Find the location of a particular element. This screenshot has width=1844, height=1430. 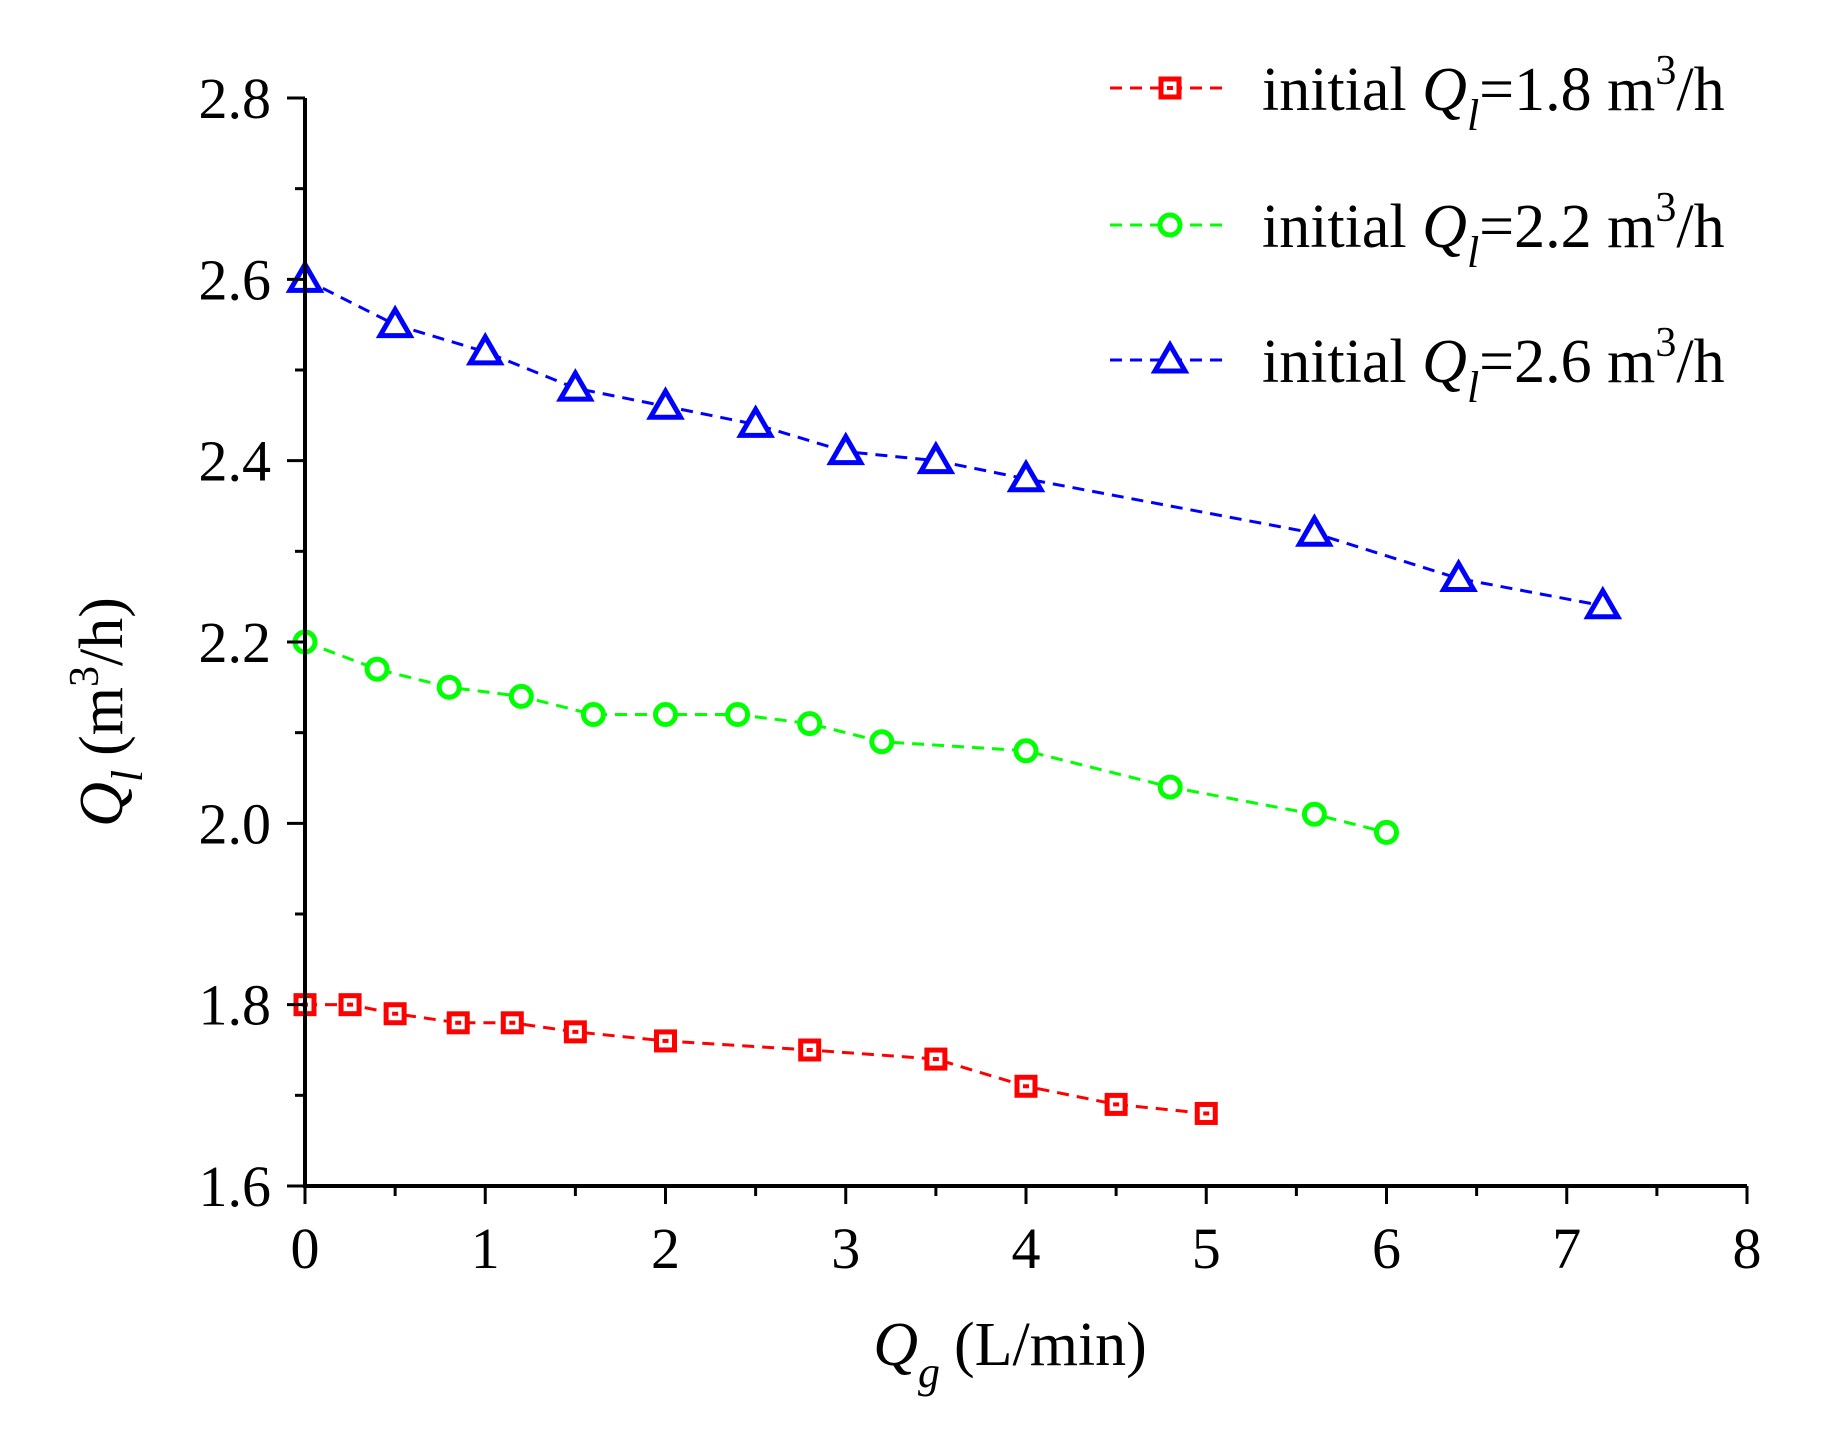

x-tick-label: 3 is located at coordinates (845, 1248).